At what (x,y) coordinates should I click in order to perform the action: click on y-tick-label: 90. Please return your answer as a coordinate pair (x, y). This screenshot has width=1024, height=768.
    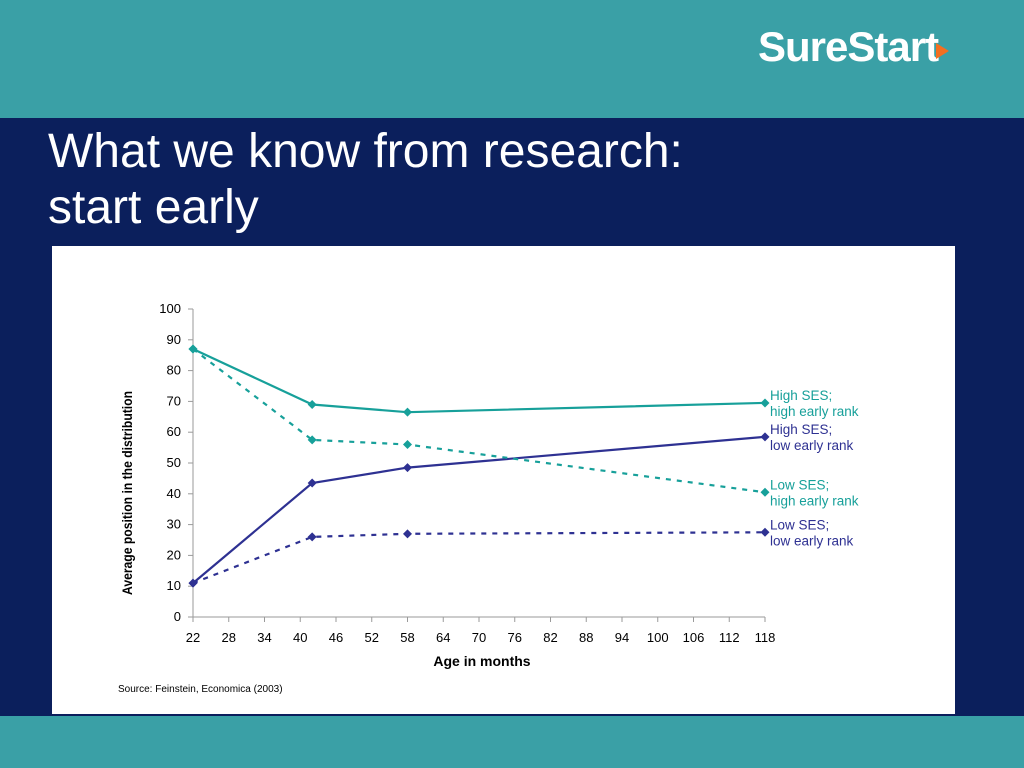
    Looking at the image, I should click on (174, 339).